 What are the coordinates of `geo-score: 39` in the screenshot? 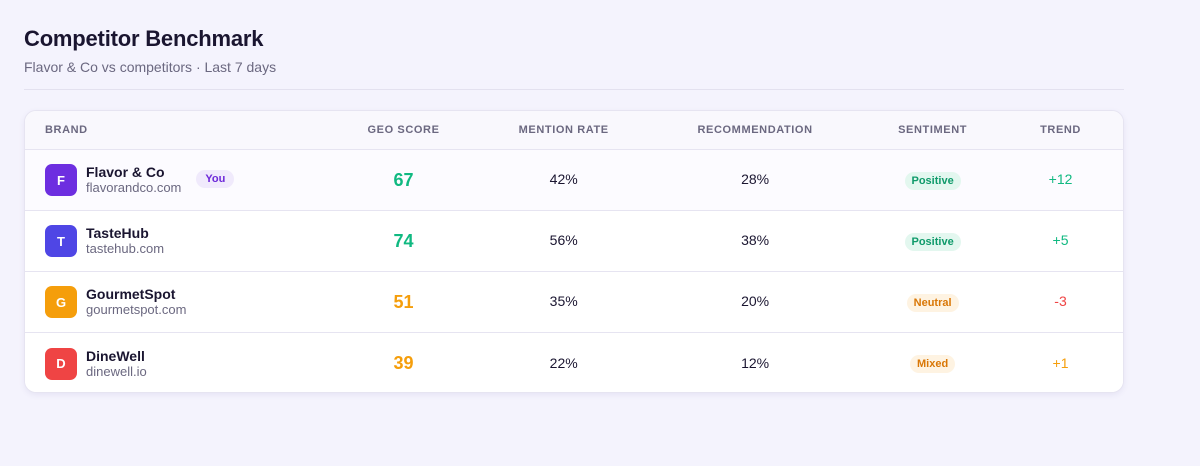 It's located at (403, 363).